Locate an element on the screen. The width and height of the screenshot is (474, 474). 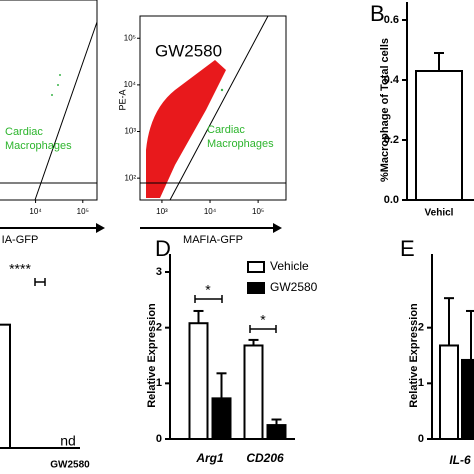
y-tick-label: 0.6 is located at coordinates (391, 20).